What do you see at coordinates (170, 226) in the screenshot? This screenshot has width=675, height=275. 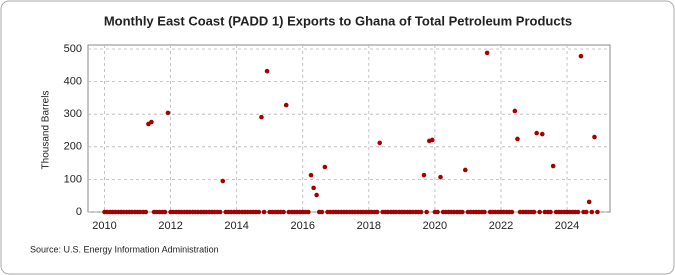 I see `x-tick-label: 2012` at bounding box center [170, 226].